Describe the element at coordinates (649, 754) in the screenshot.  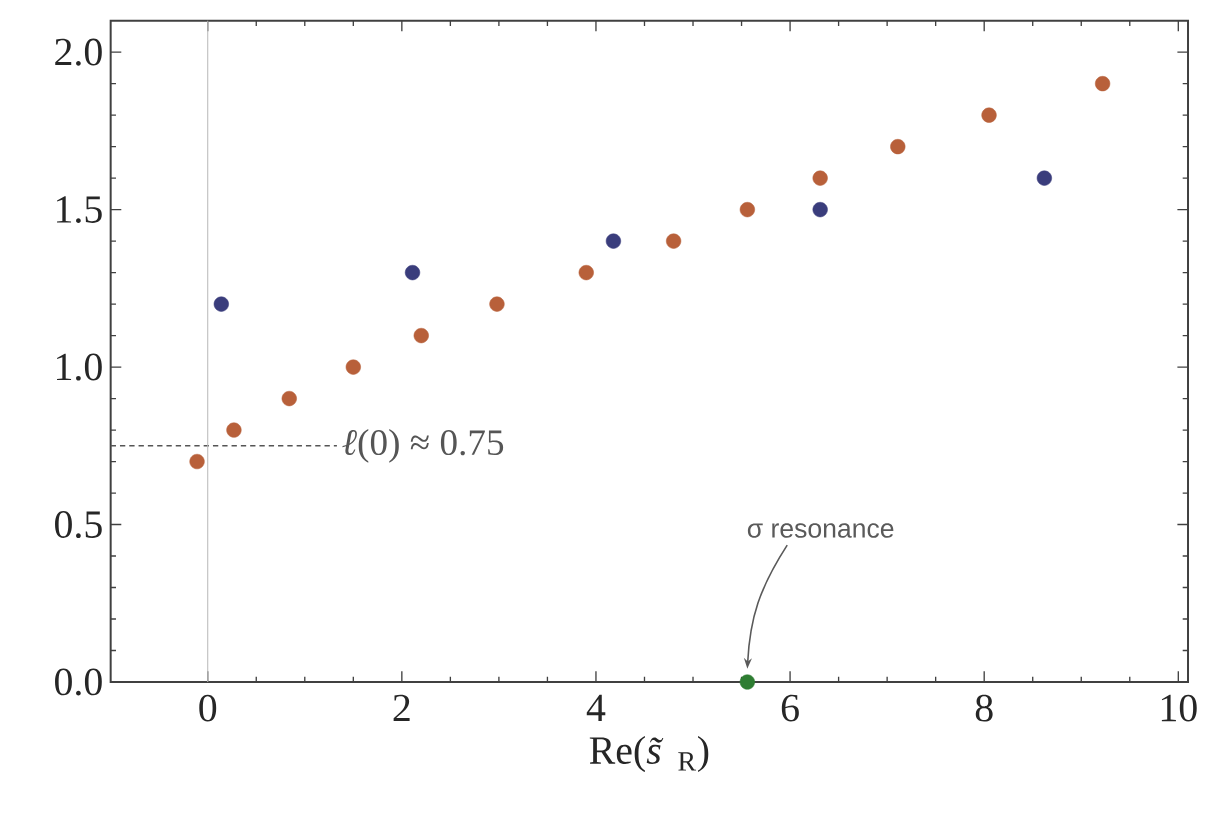
I see `x-axis-title: Re(s̃$_{R}$)` at that location.